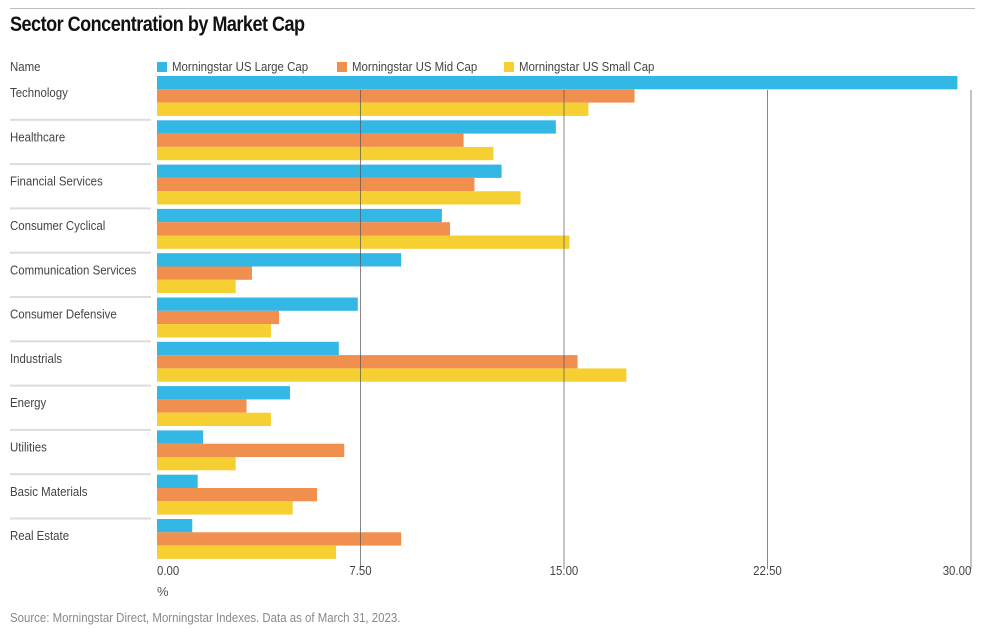  Describe the element at coordinates (325, 153) in the screenshot. I see `bar-healthcare-morningstar-us-small-cap` at that location.